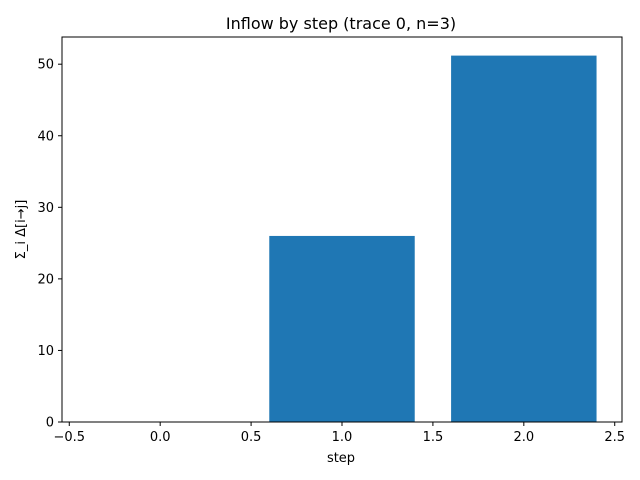 The height and width of the screenshot is (480, 640). What do you see at coordinates (251, 437) in the screenshot?
I see `x-tick-label: 0.5` at bounding box center [251, 437].